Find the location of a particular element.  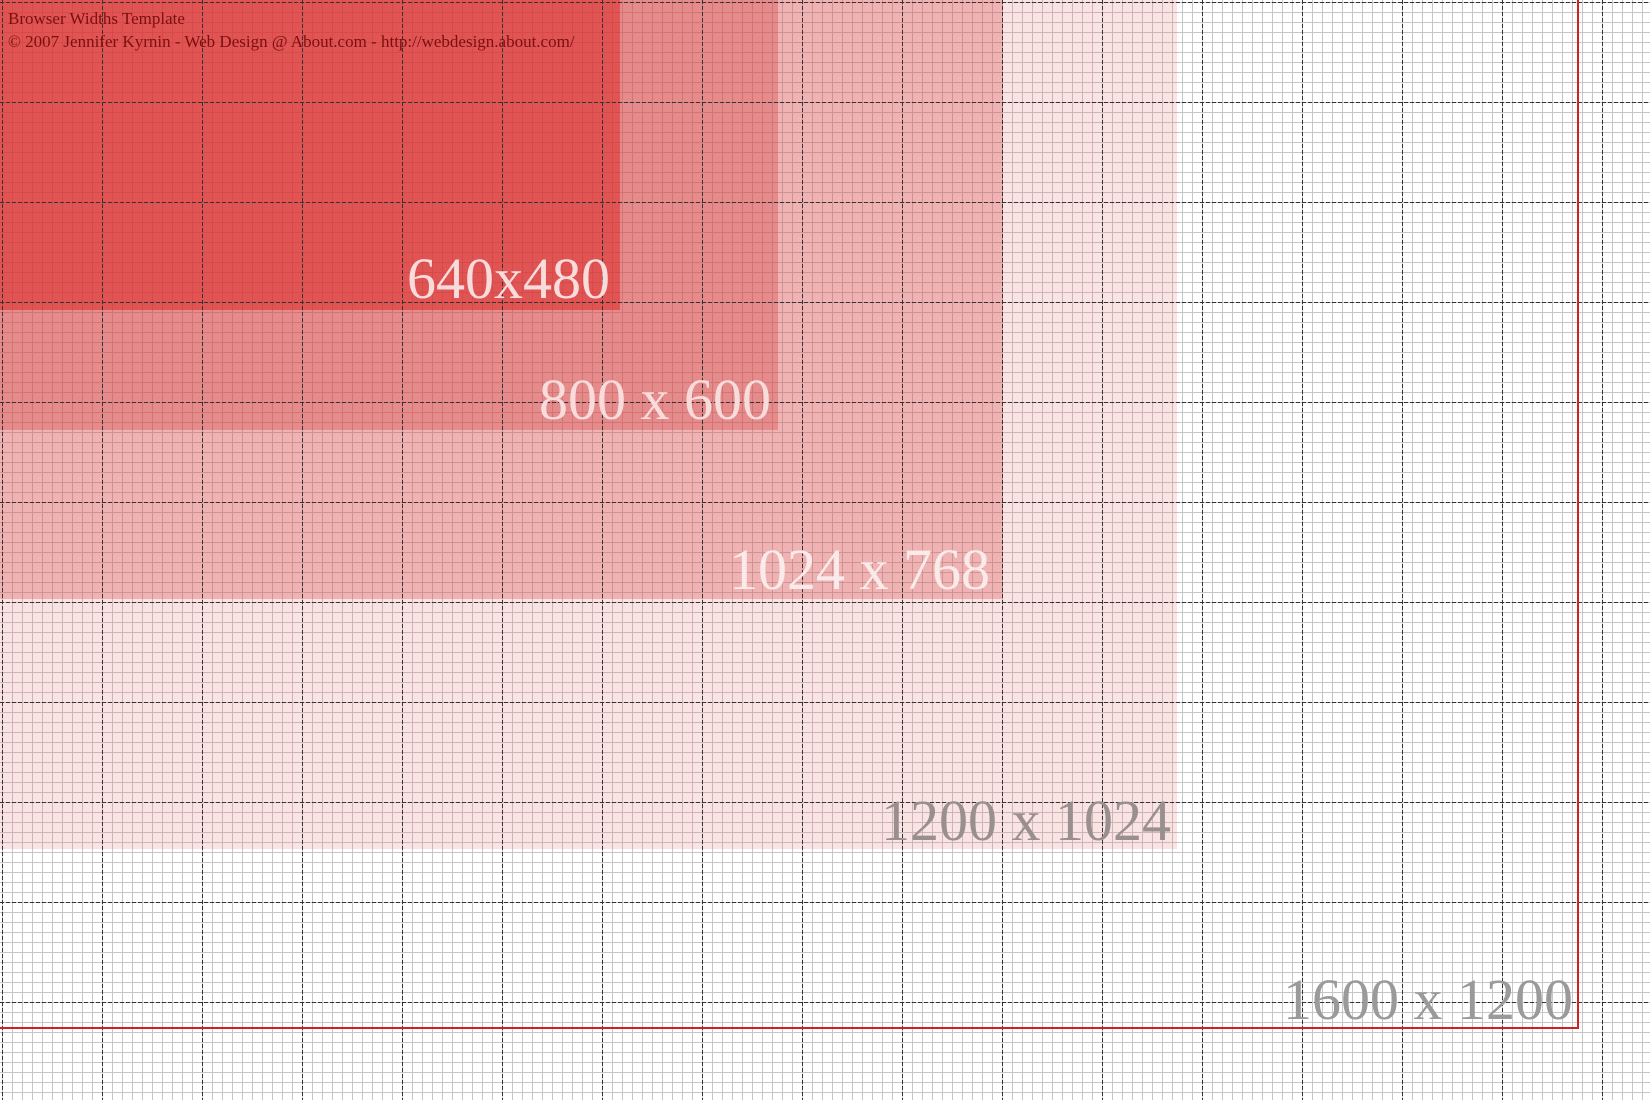

label-800x600: 800 x 600 is located at coordinates (655, 399).